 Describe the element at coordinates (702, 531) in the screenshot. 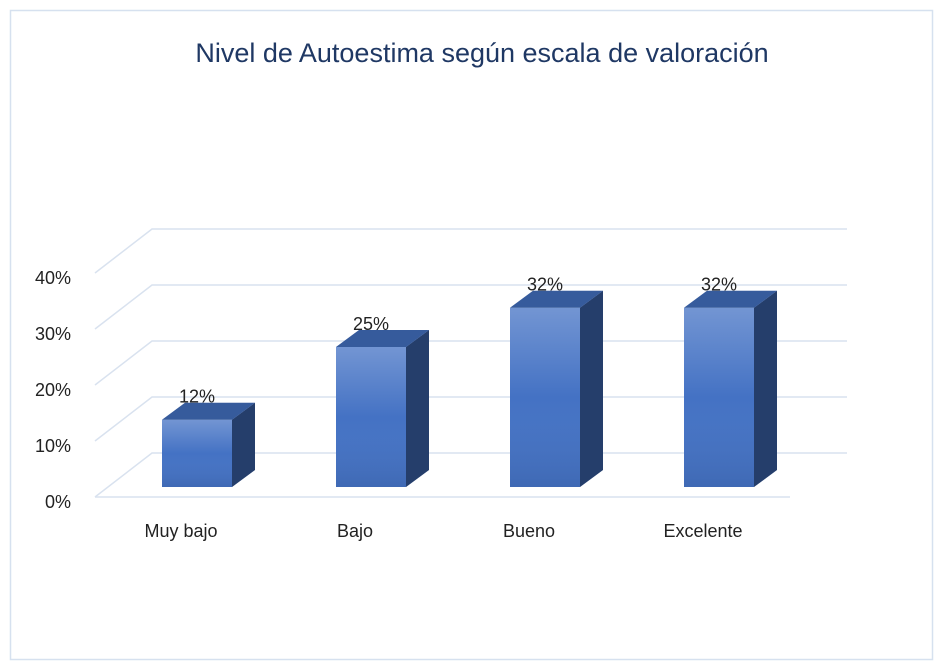

I see `x-tick-label: Excelente` at that location.